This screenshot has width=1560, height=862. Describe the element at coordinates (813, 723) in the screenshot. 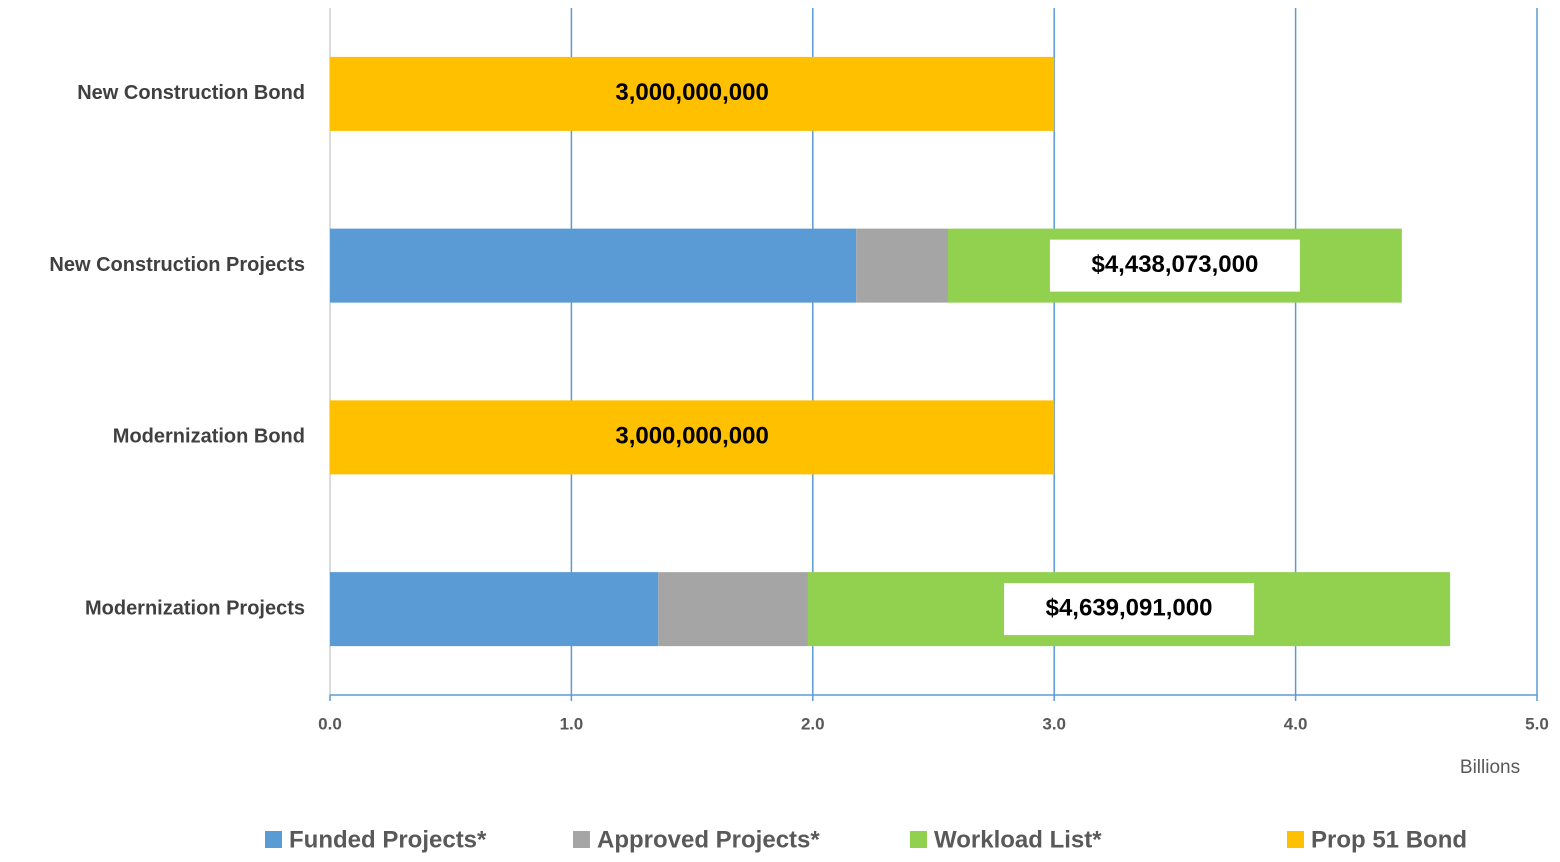

I see `x-tick-label: 2.0` at that location.